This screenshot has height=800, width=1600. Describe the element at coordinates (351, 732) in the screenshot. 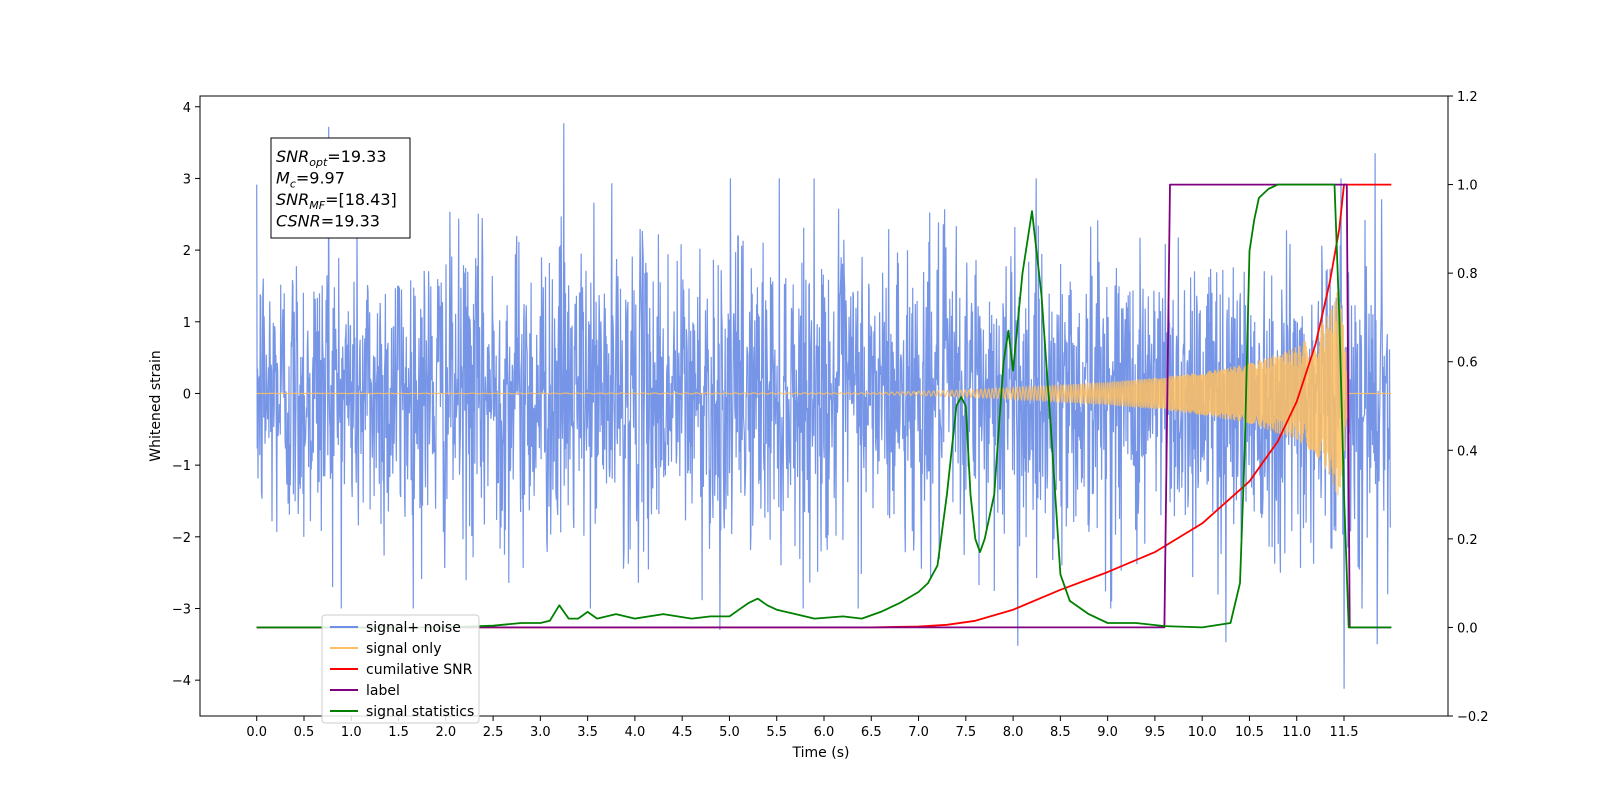

I see `x-tick-label: 1.0` at that location.